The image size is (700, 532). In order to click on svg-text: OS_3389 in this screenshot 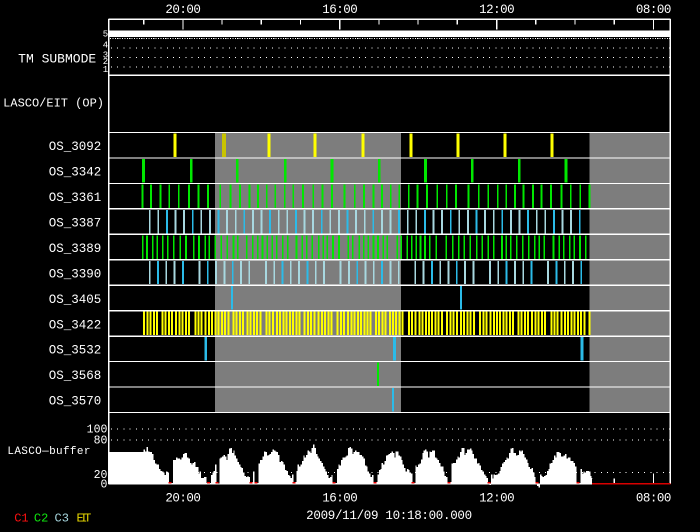, I will do `click(75, 249)`.